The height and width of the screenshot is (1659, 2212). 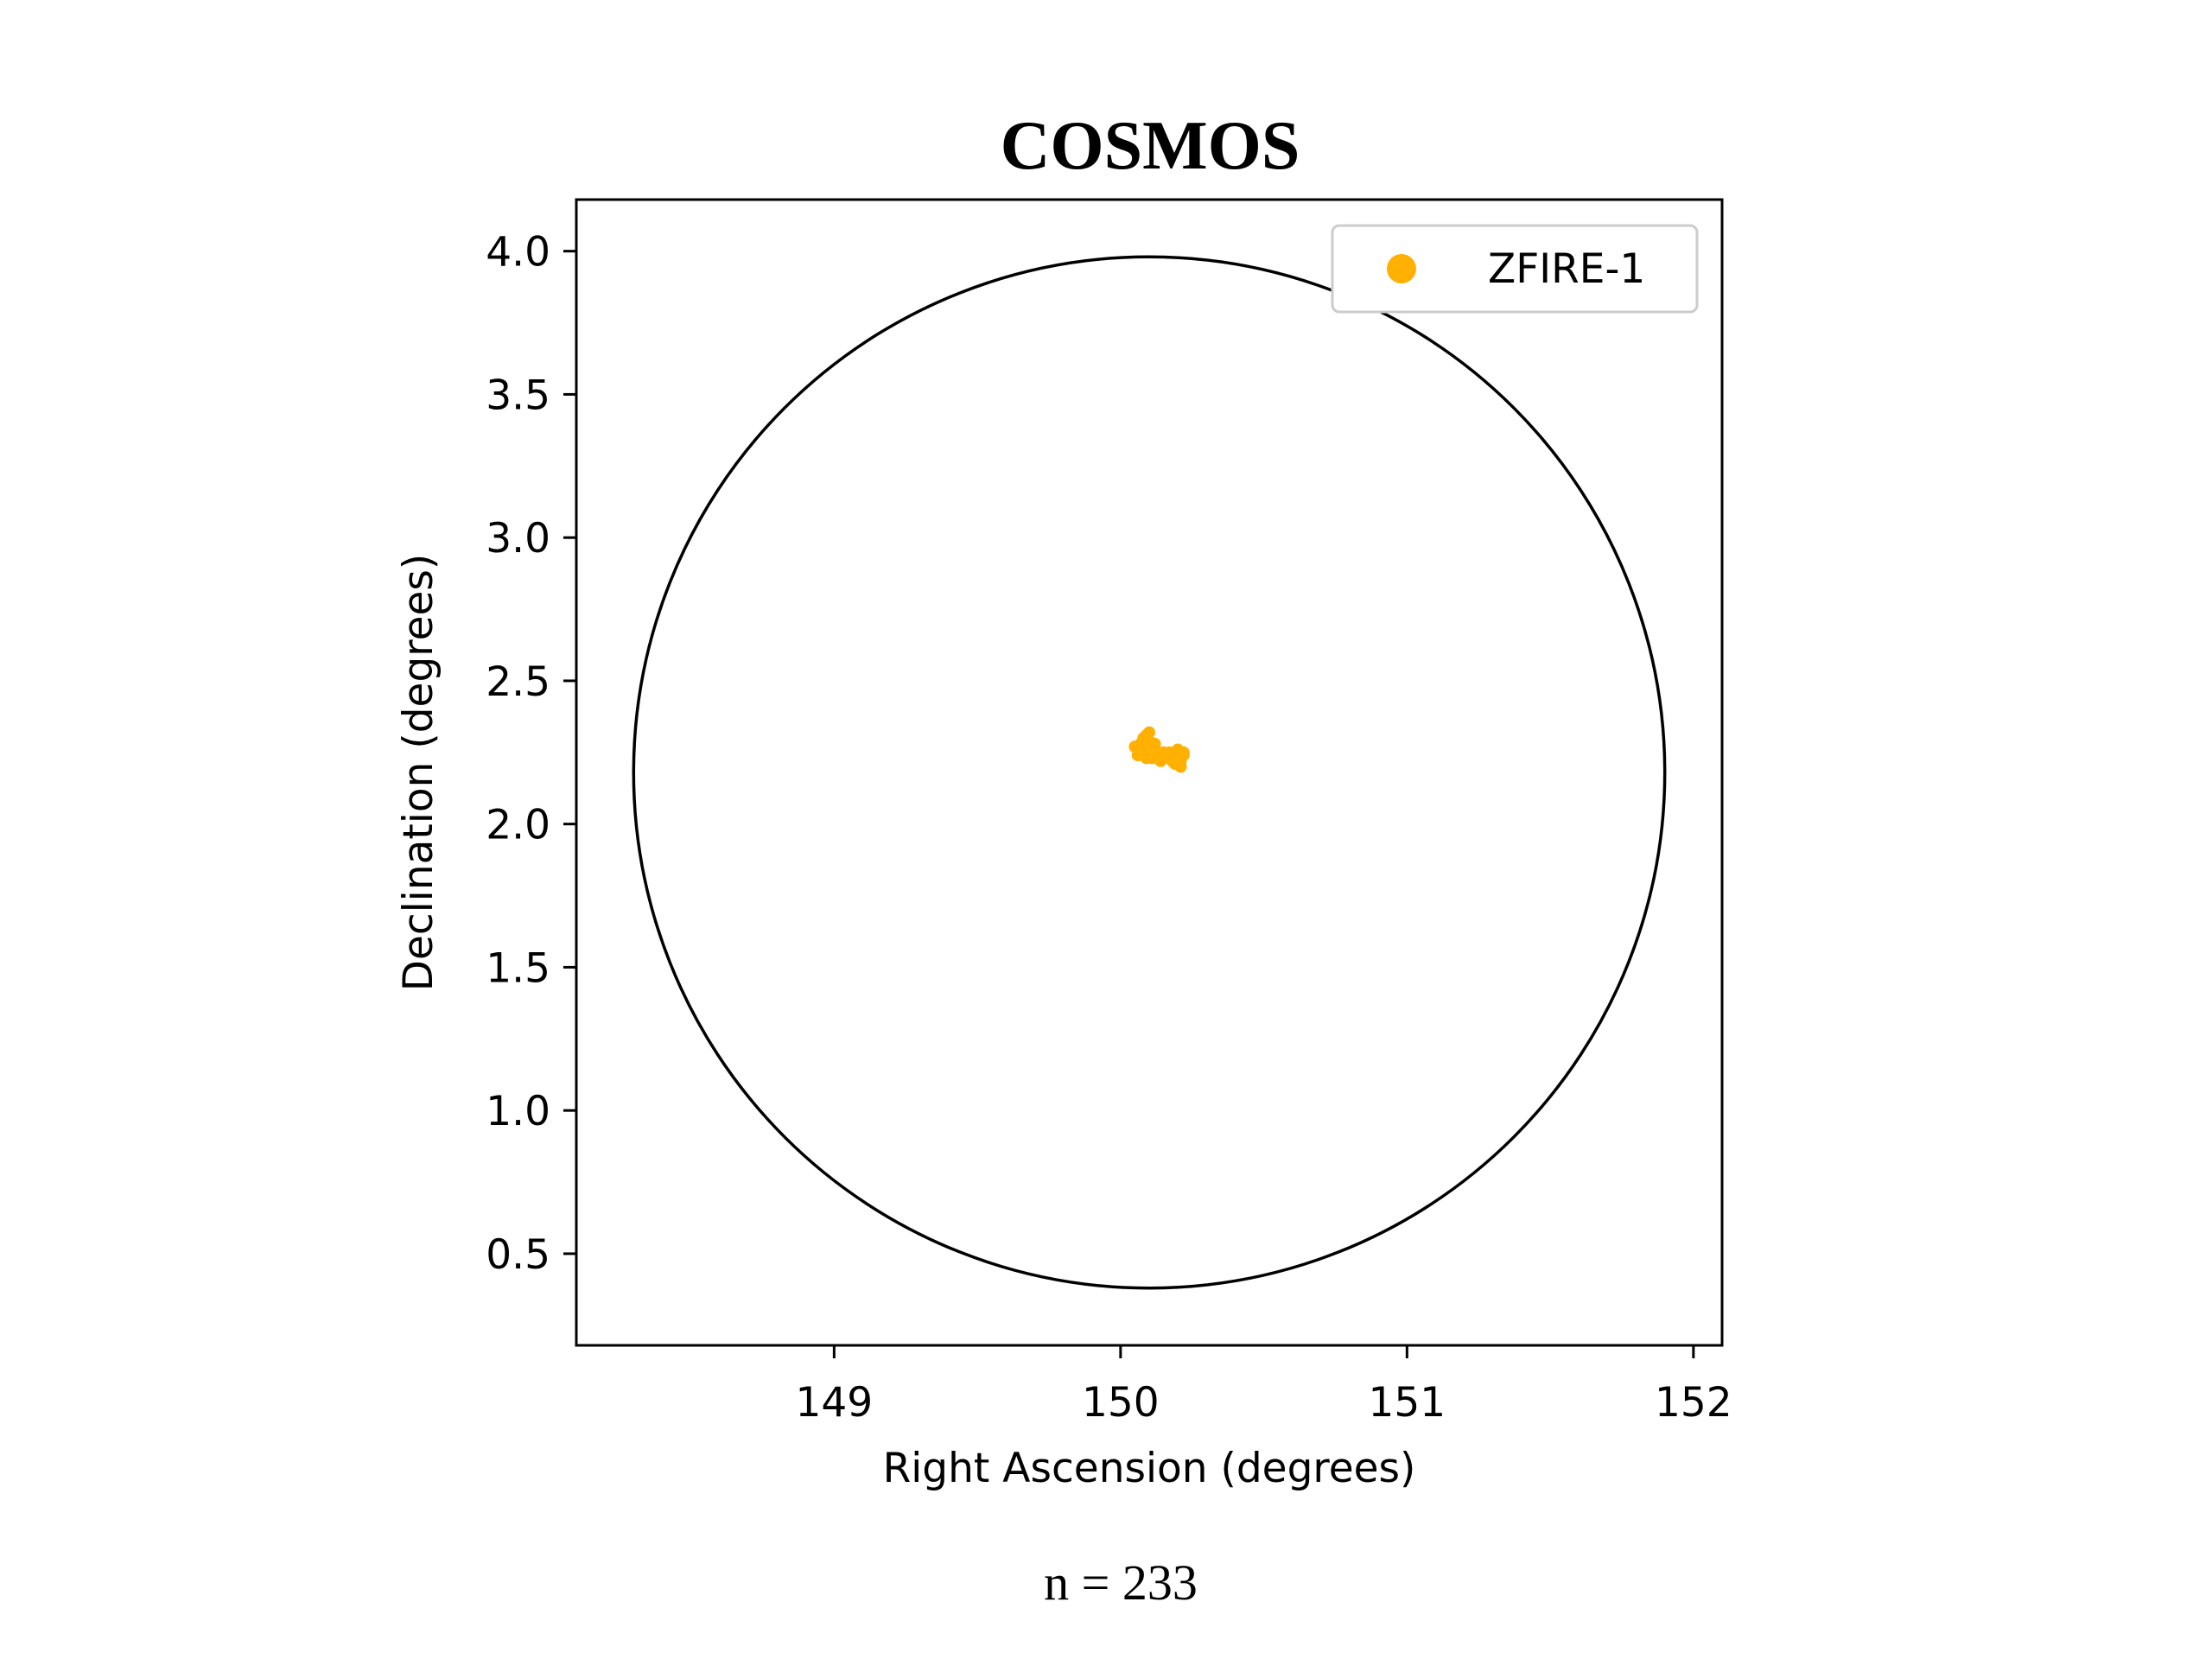 What do you see at coordinates (1407, 1403) in the screenshot?
I see `x-tick-label: 151` at bounding box center [1407, 1403].